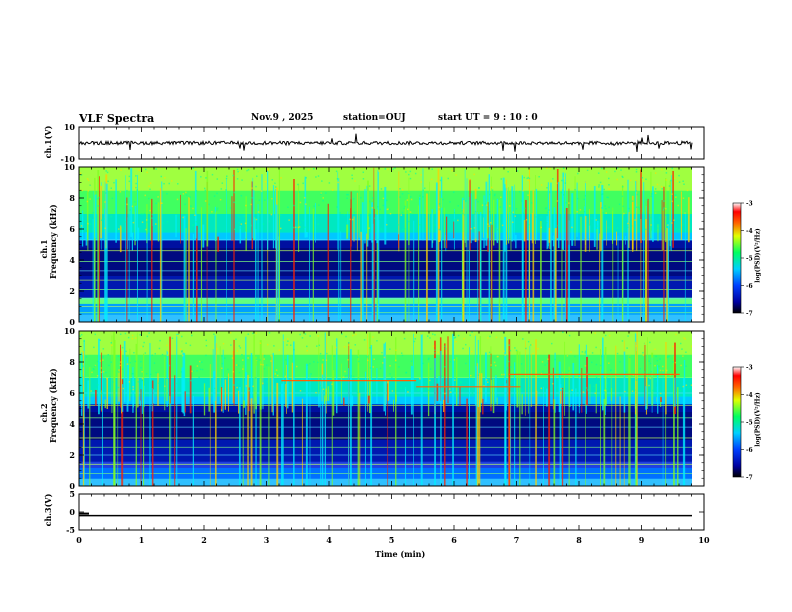  Describe the element at coordinates (282, 118) in the screenshot. I see `date-label: Nov.9 , 2025` at that location.